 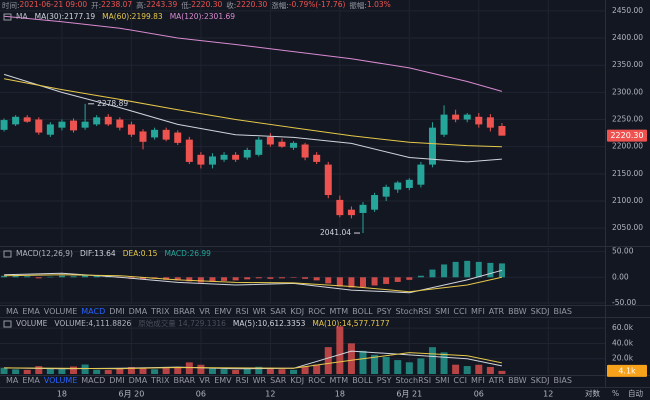 What do you see at coordinates (7, 17) in the screenshot?
I see `legend-icon` at bounding box center [7, 17].